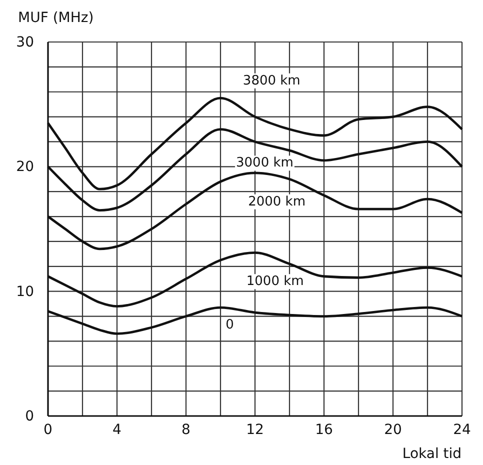 The width and height of the screenshot is (483, 465). Describe the element at coordinates (25, 42) in the screenshot. I see `y-tick-label: 30` at that location.